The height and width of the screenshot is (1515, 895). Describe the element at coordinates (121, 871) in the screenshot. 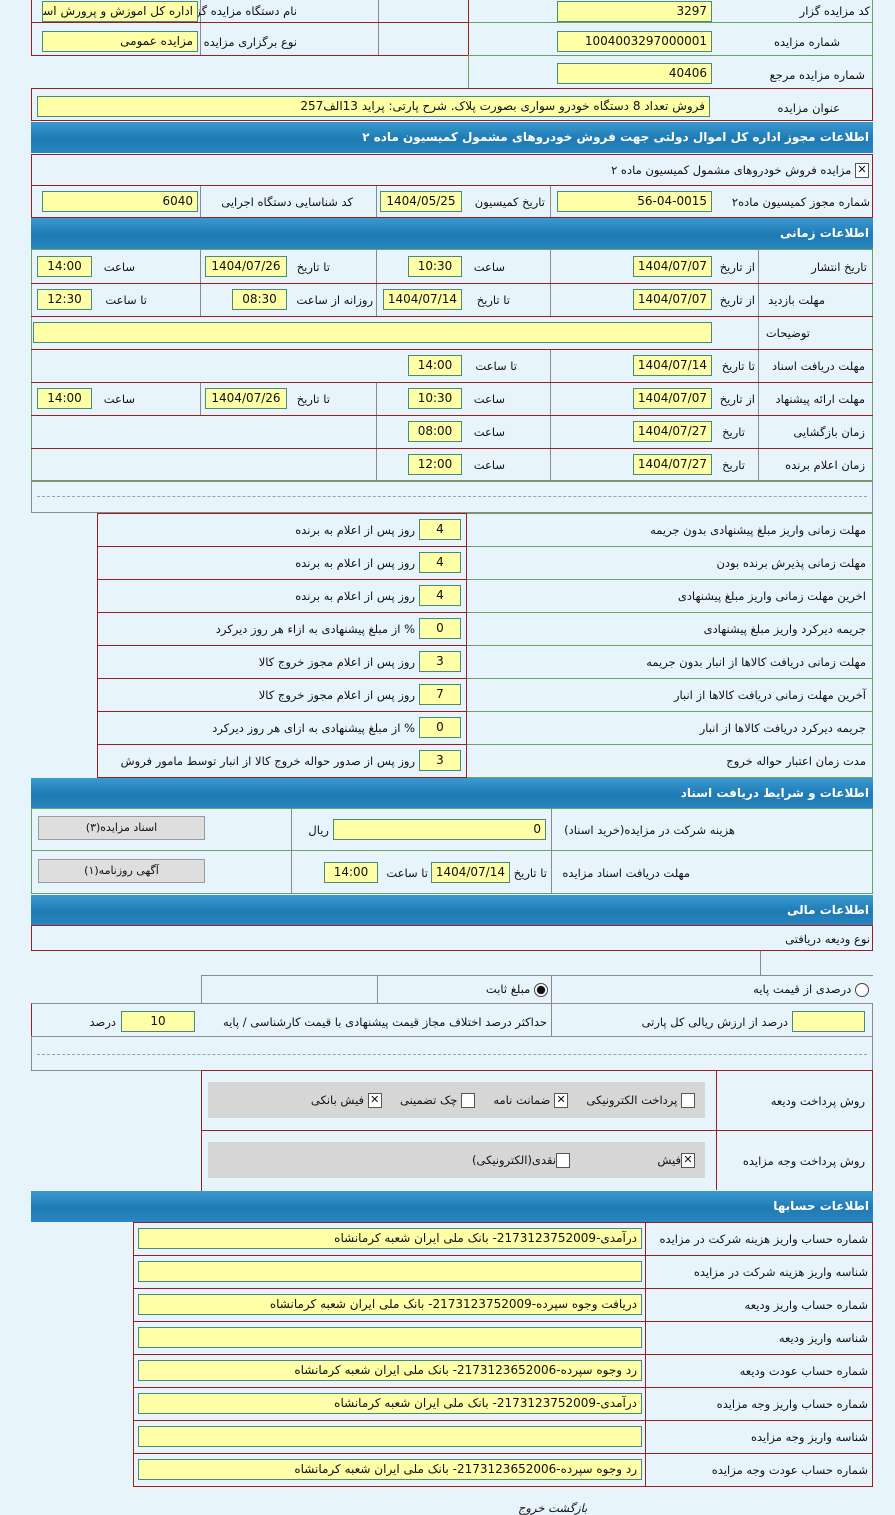

I see `newspaper-ad-button: آگهی روزنامه(۱)` at that location.